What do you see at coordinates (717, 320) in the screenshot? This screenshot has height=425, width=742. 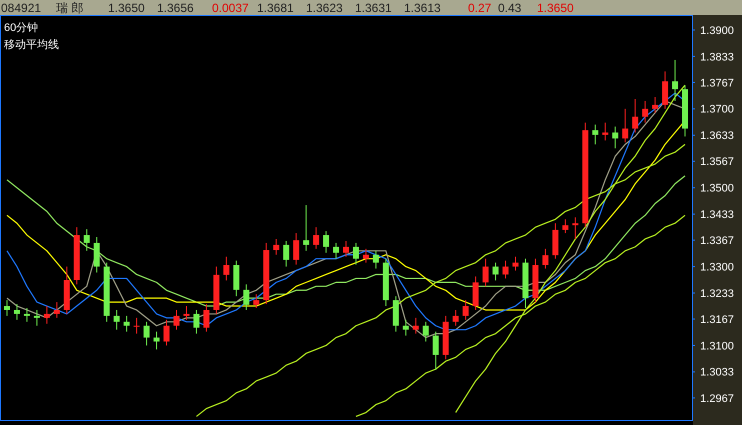 I see `y-tick-label: 1.3167` at bounding box center [717, 320].